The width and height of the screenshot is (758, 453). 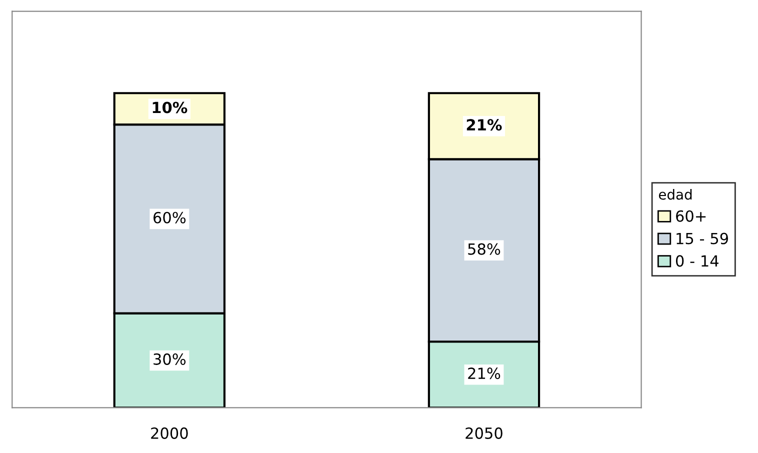 What do you see at coordinates (484, 433) in the screenshot?
I see `x-tick-label: 2050` at bounding box center [484, 433].